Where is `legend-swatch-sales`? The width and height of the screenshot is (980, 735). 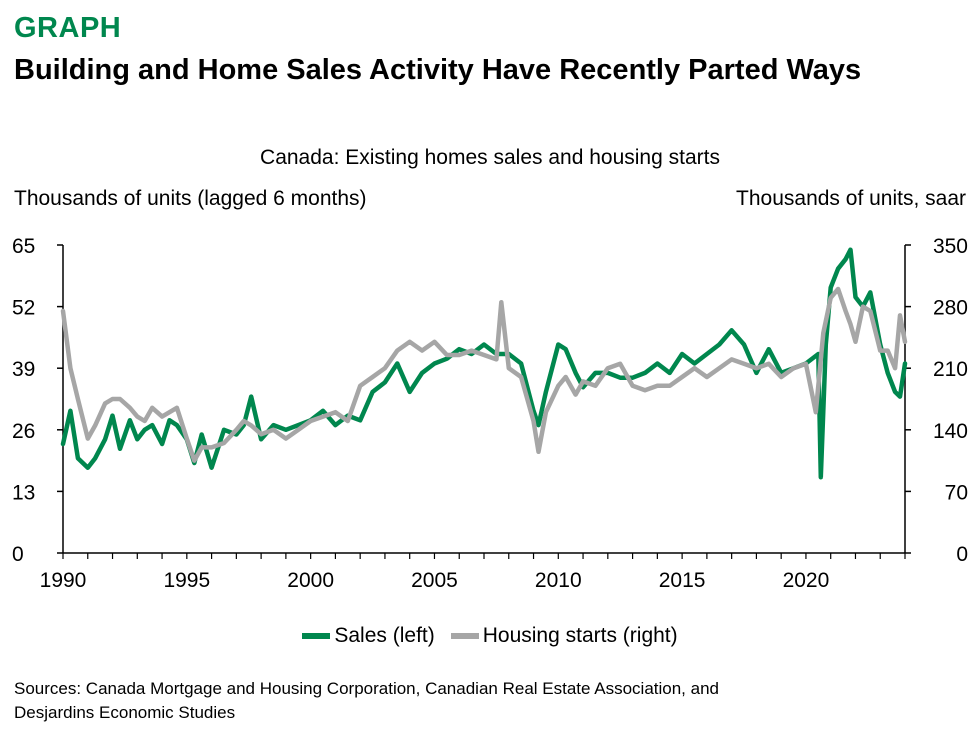
legend-swatch-sales is located at coordinates (316, 636).